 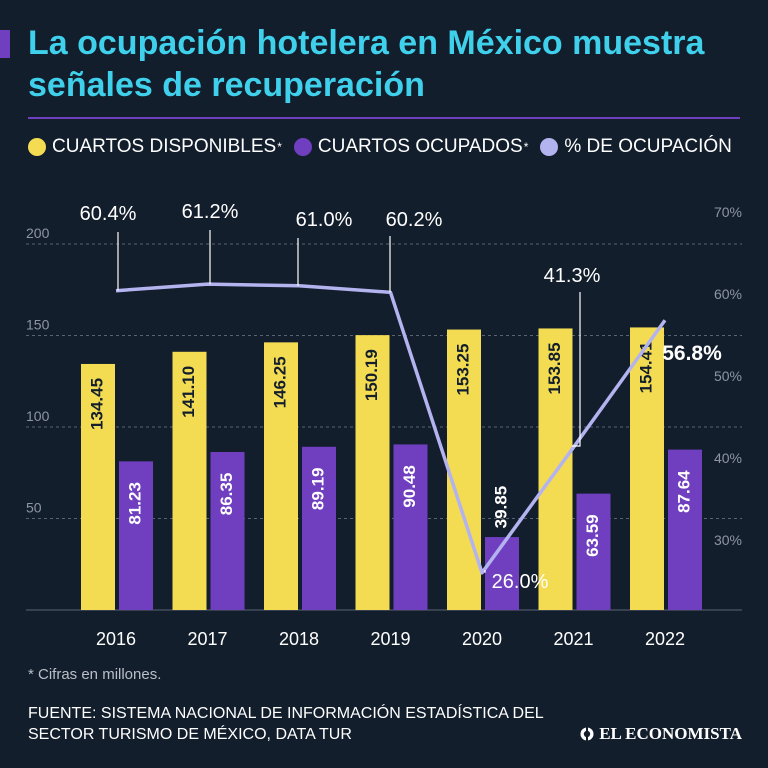 What do you see at coordinates (299, 639) in the screenshot?
I see `x-tick-label: 2018` at bounding box center [299, 639].